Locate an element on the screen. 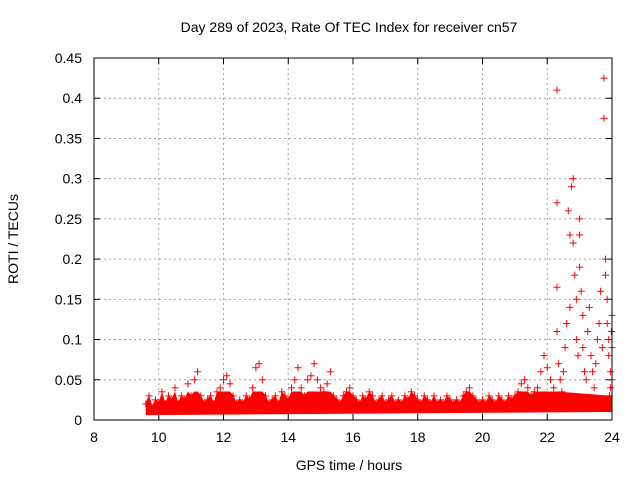 The height and width of the screenshot is (480, 640). y-tick-label: 0.25 is located at coordinates (68, 219).